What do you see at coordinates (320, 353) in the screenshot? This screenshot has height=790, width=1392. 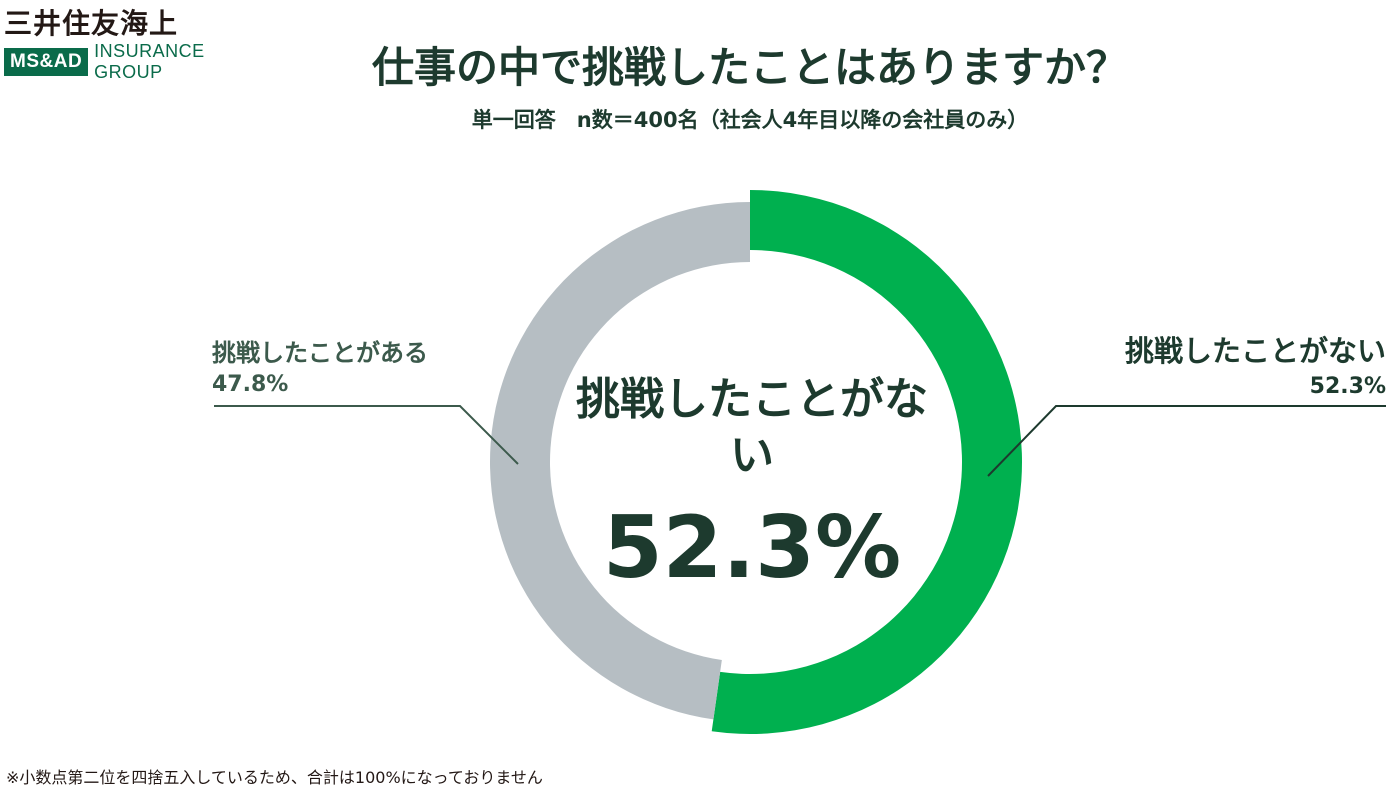 I see `category-label-challenged: 挑戦したことがある` at bounding box center [320, 353].